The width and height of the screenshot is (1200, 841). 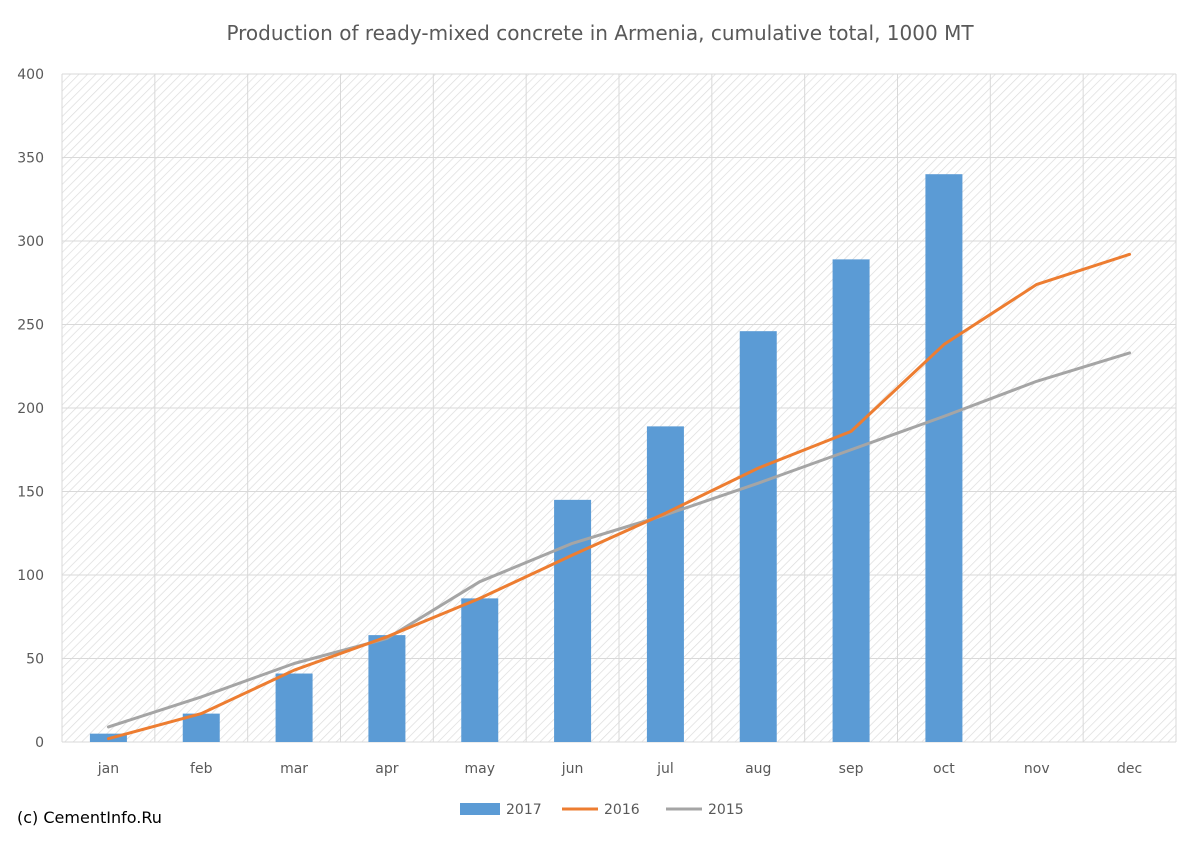 What do you see at coordinates (201, 769) in the screenshot?
I see `x-tick-label: feb` at bounding box center [201, 769].